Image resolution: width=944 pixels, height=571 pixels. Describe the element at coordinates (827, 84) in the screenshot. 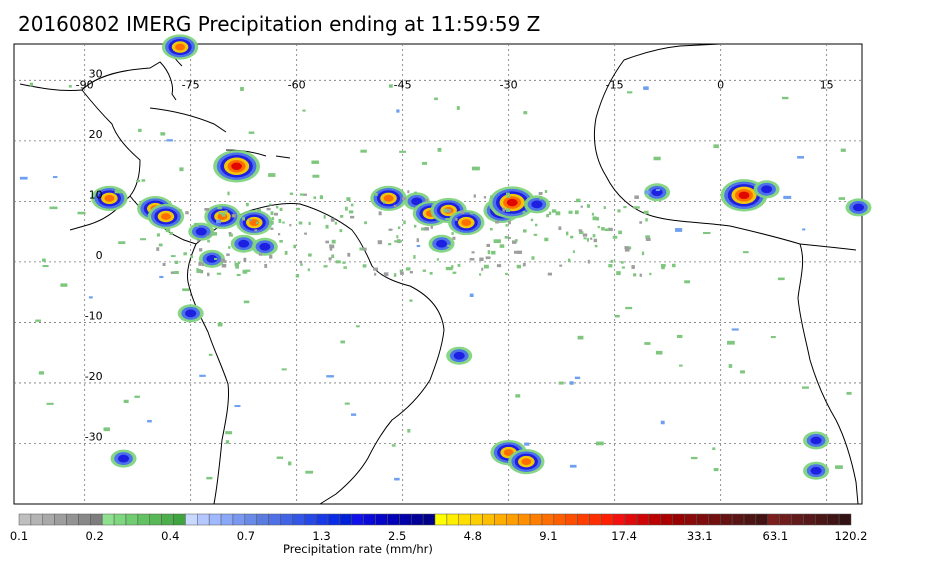

I see `lon-tick-label: 15` at that location.